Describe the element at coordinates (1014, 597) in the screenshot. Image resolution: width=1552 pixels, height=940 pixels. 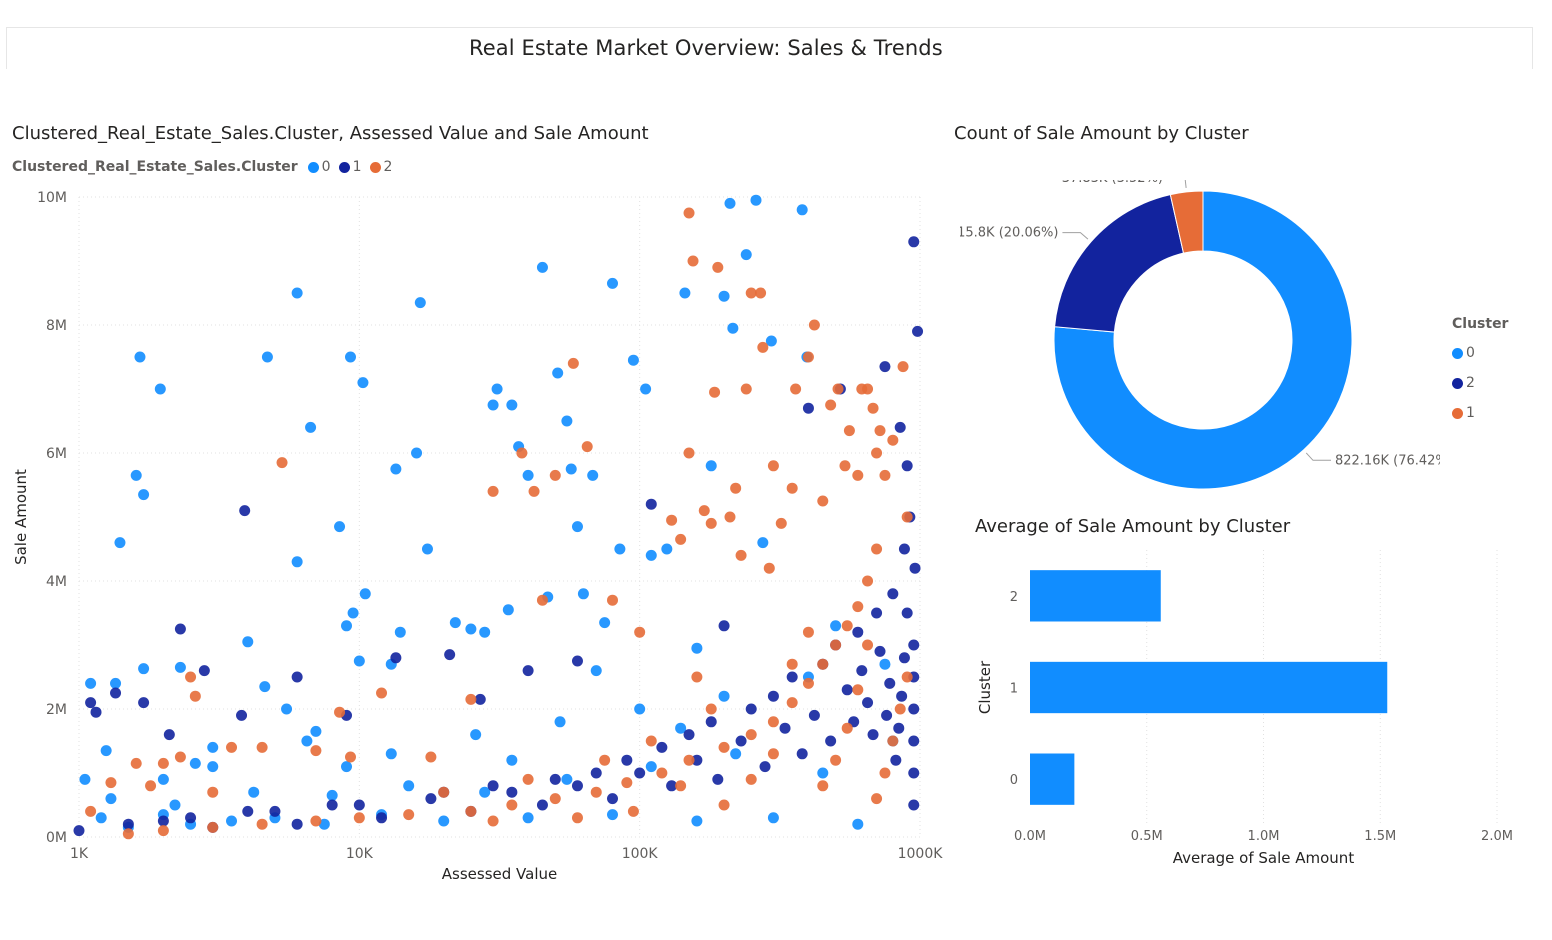
I see `y-tick-label: 2` at that location.